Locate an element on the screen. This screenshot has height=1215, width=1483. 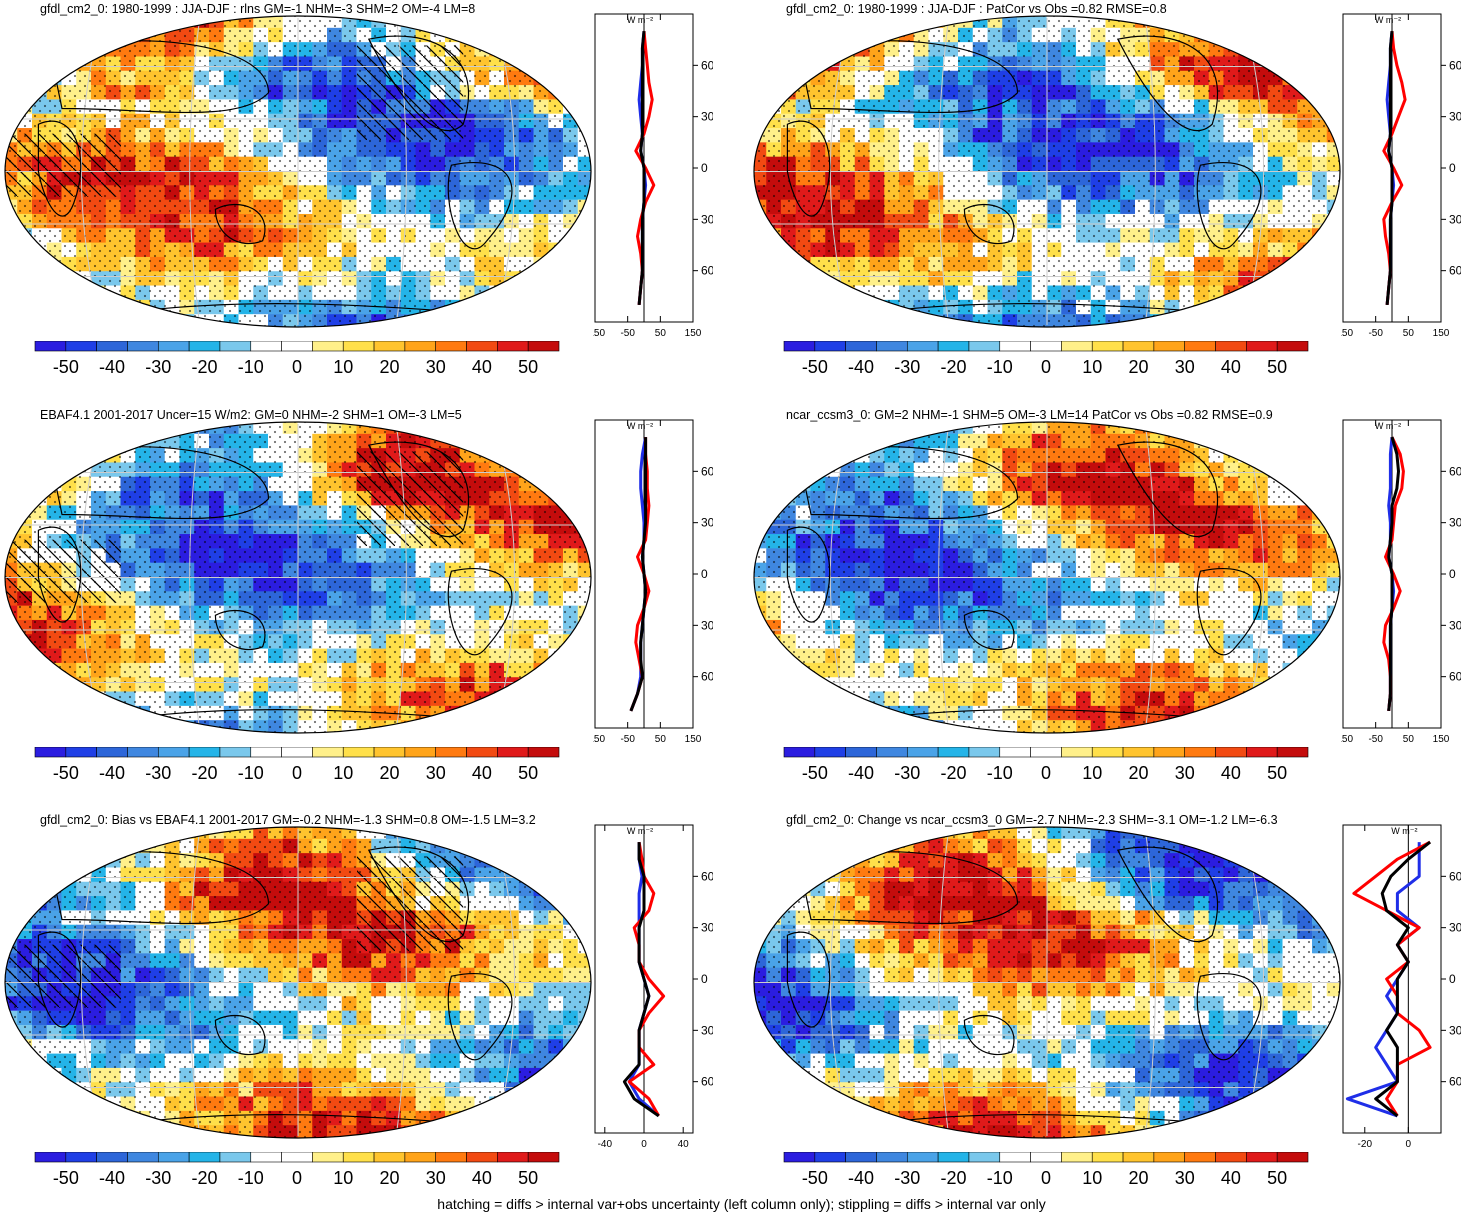
colorbar-4: -50 -40 -30 -20 -10 0 10 20 30 40 50 is located at coordinates (1046, 765).